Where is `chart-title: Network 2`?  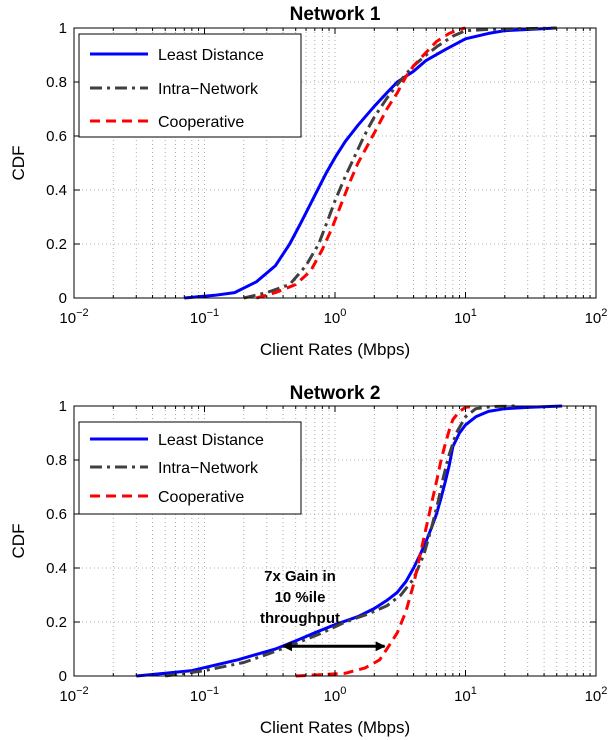 chart-title: Network 2 is located at coordinates (335, 393).